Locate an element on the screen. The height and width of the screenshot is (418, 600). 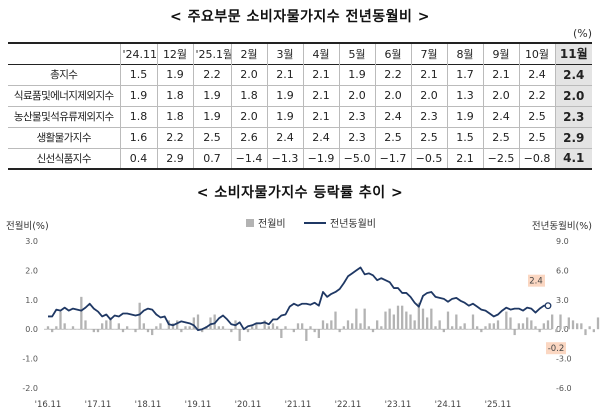
column-header: '25.1월 is located at coordinates (211, 53).